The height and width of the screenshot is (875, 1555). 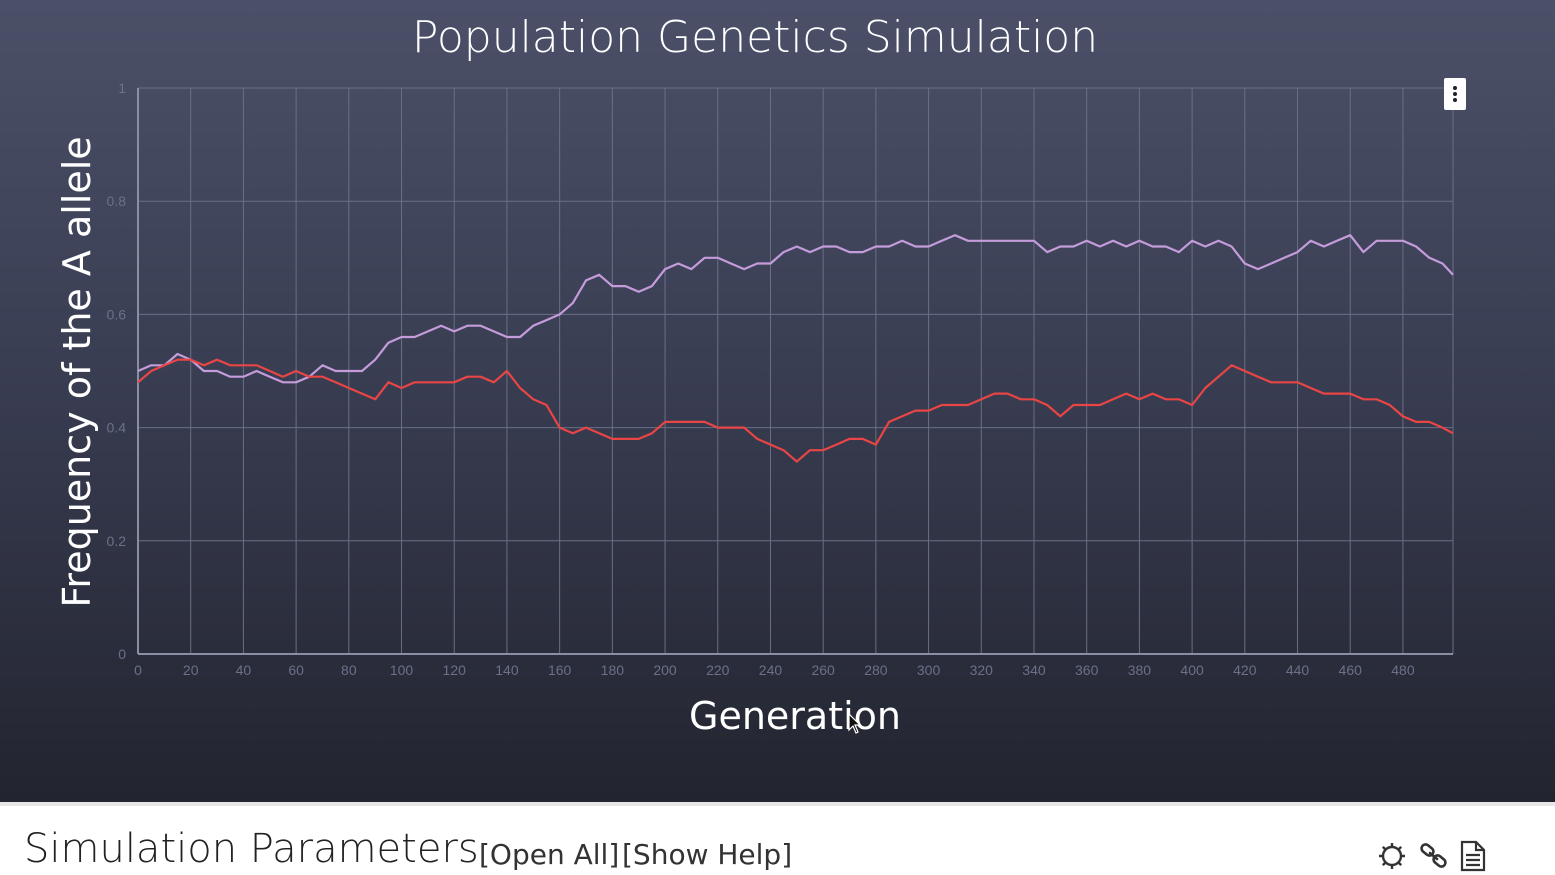 What do you see at coordinates (549, 854) in the screenshot?
I see `open-all-link: [Open All]` at bounding box center [549, 854].